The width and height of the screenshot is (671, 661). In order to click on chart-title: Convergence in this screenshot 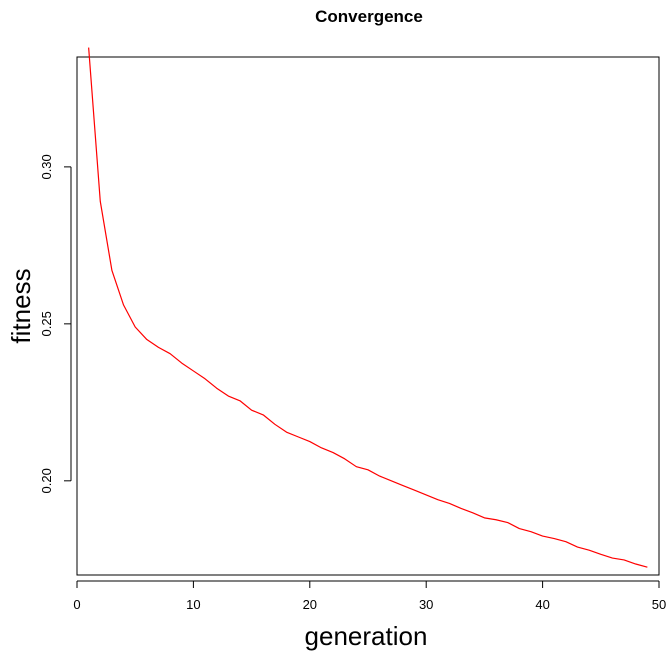, I will do `click(369, 16)`.